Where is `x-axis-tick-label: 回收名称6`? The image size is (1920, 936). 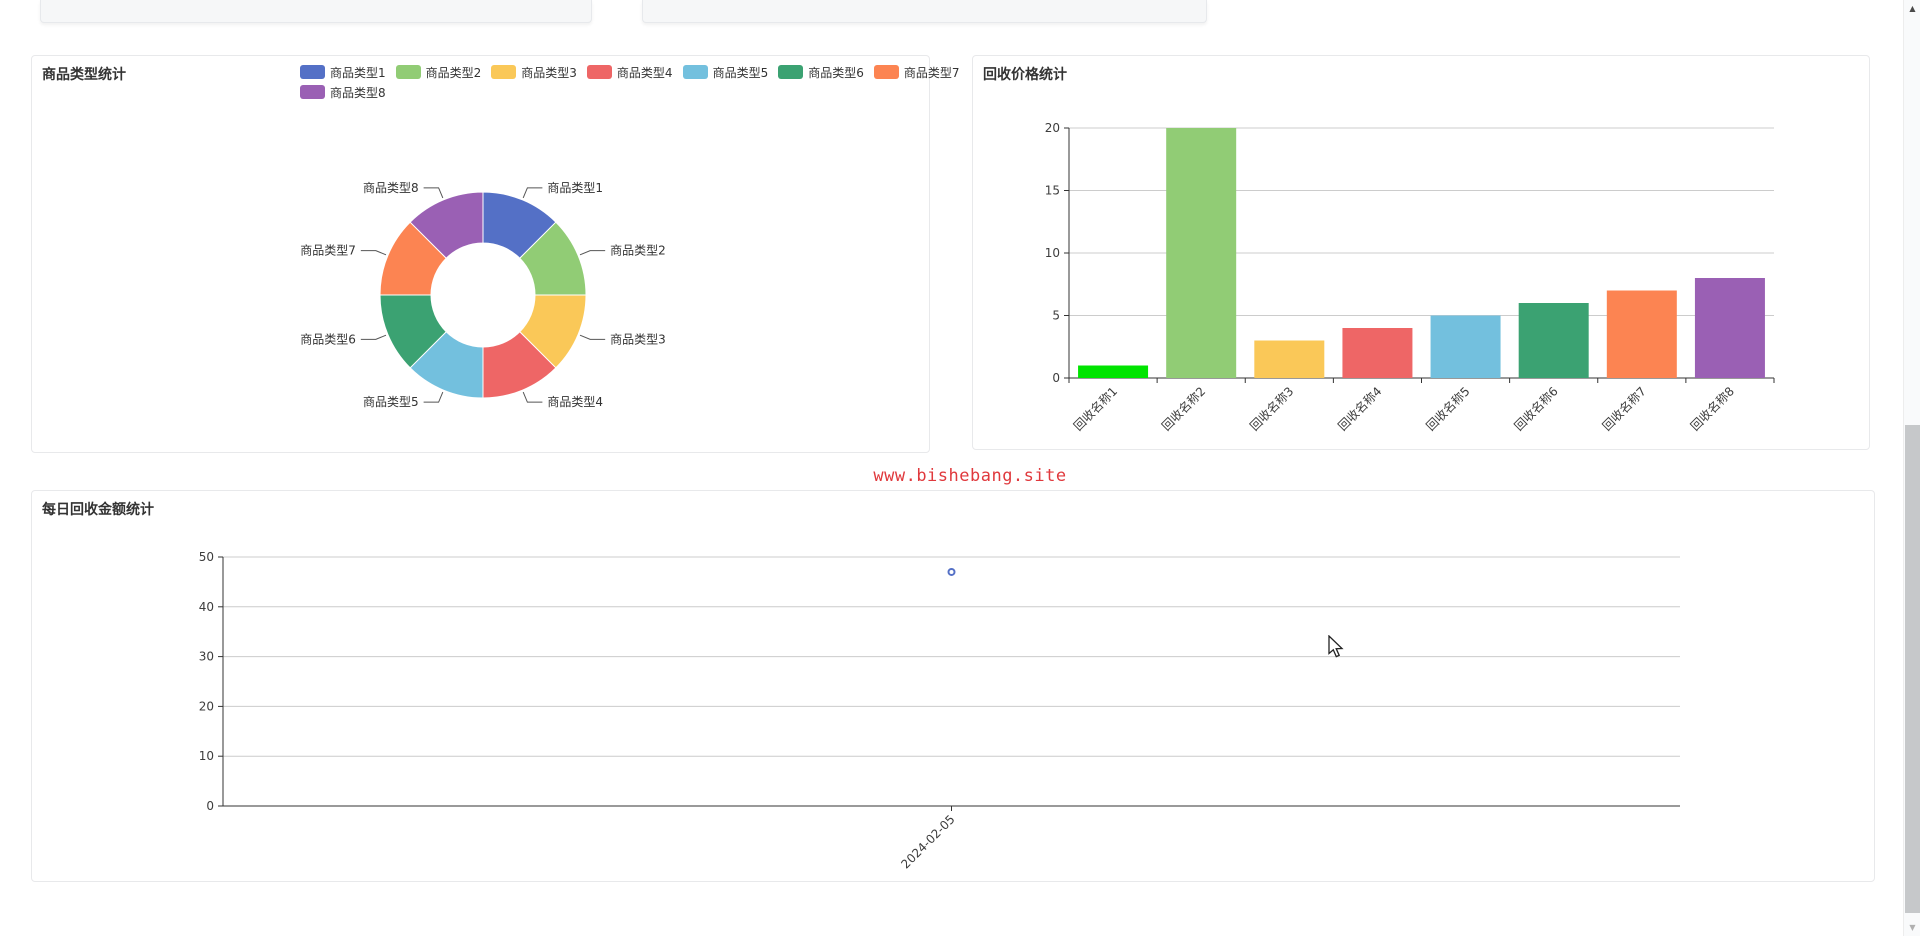 x-axis-tick-label: 回收名称6 is located at coordinates (1536, 409).